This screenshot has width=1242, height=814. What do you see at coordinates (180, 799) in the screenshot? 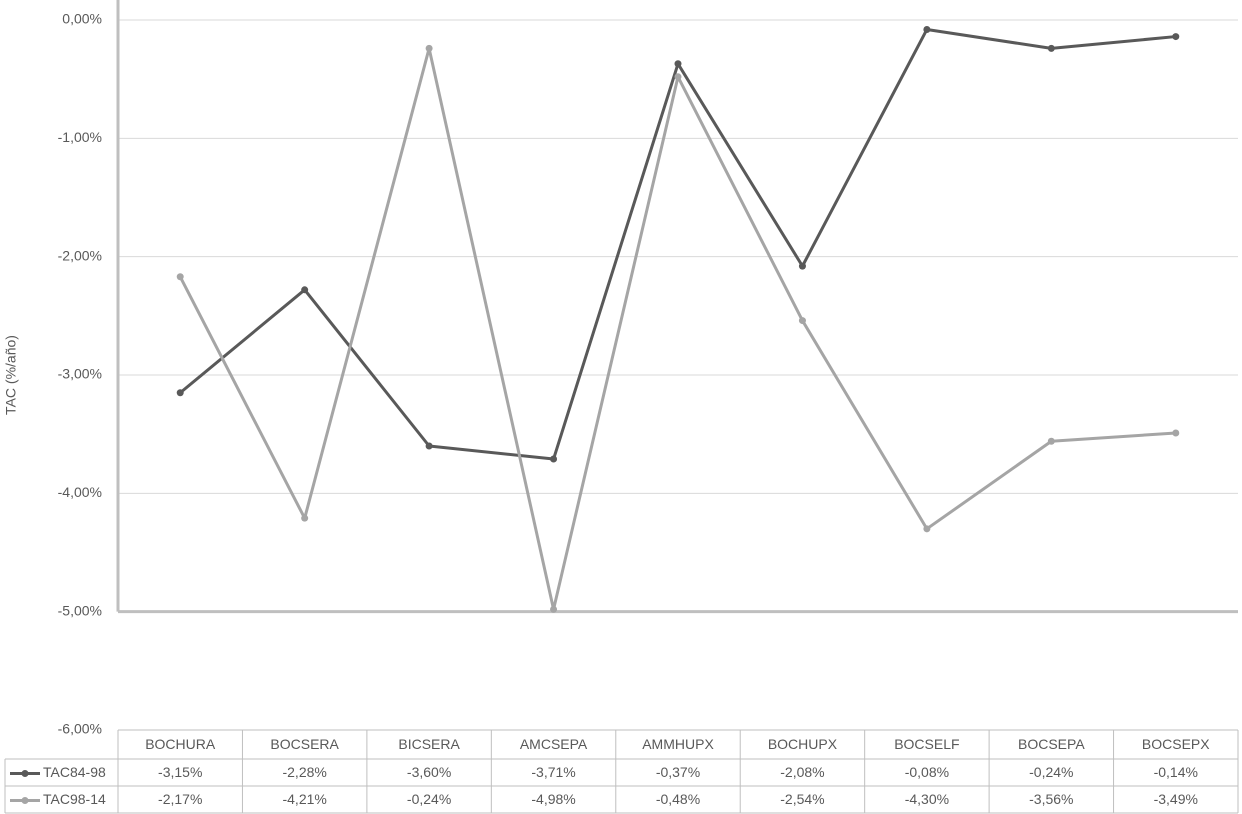
I see `table-value: -2,17%` at bounding box center [180, 799].